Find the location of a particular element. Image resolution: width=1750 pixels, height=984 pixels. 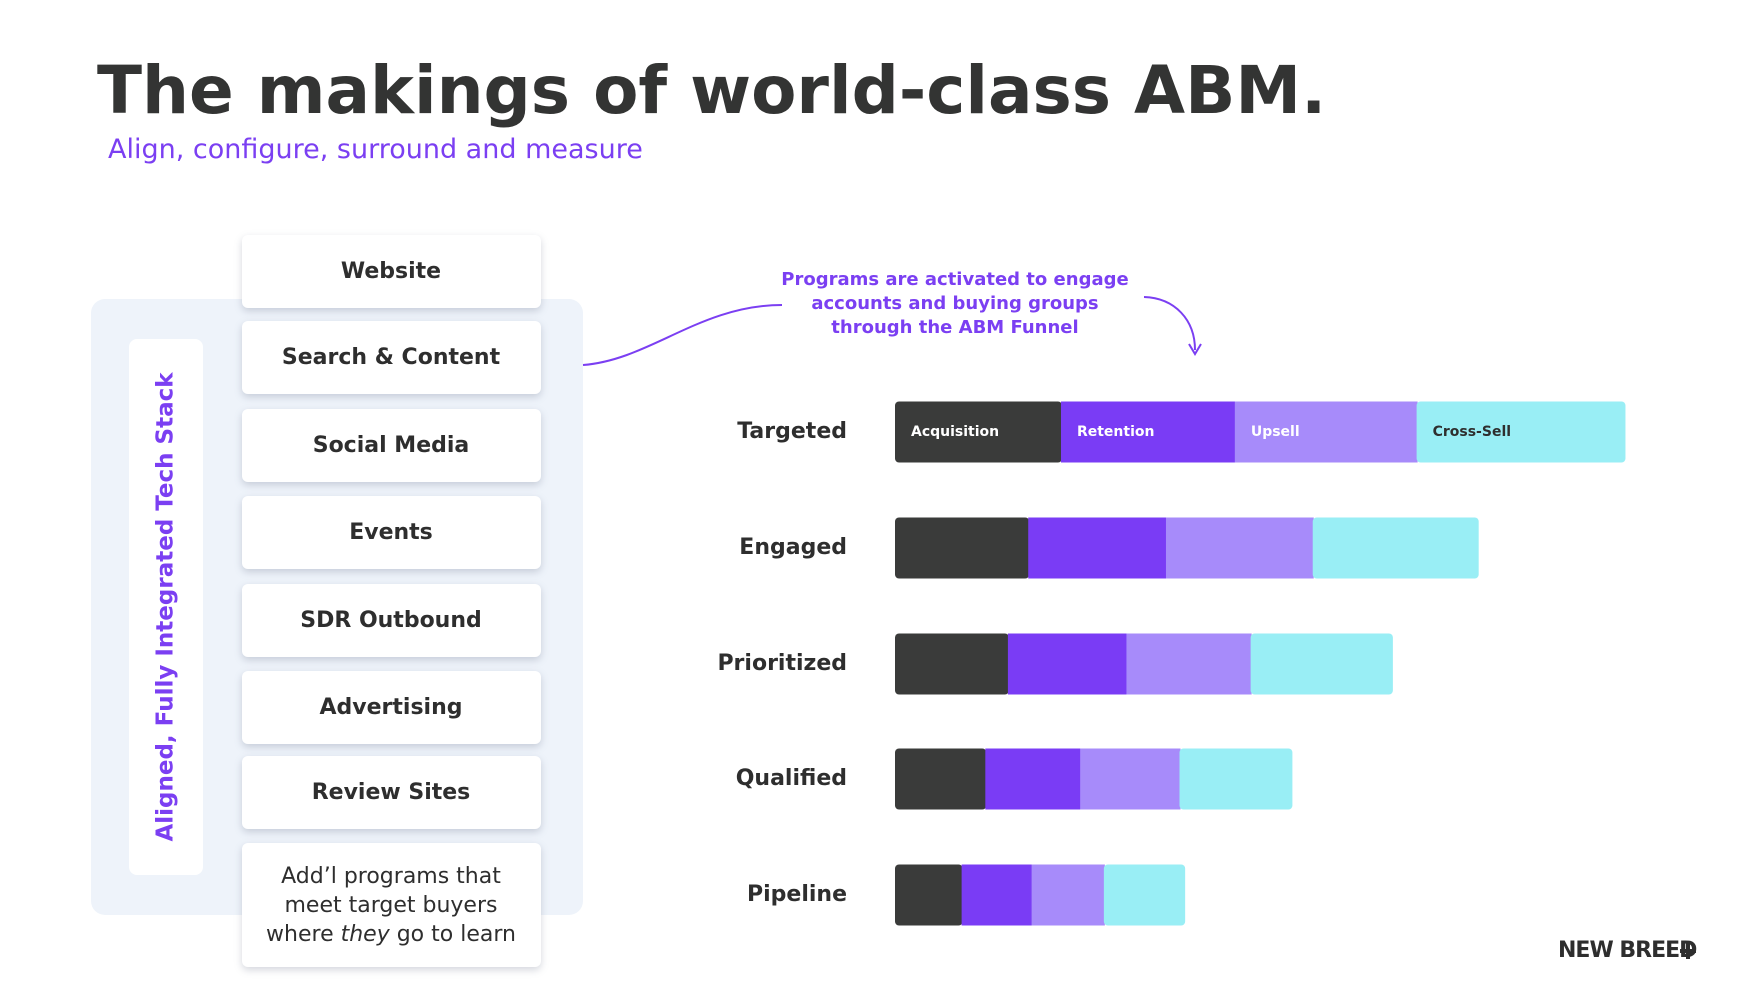

row-label: Targeted is located at coordinates (792, 431).